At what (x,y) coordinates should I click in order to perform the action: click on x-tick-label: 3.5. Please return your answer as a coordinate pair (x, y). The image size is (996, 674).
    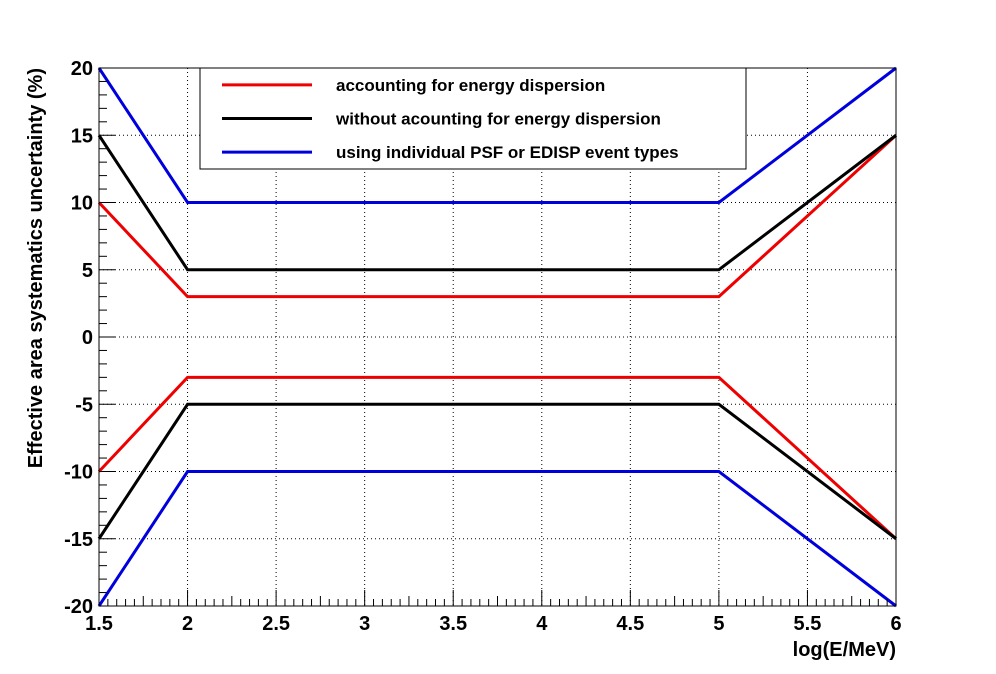
    Looking at the image, I should click on (453, 624).